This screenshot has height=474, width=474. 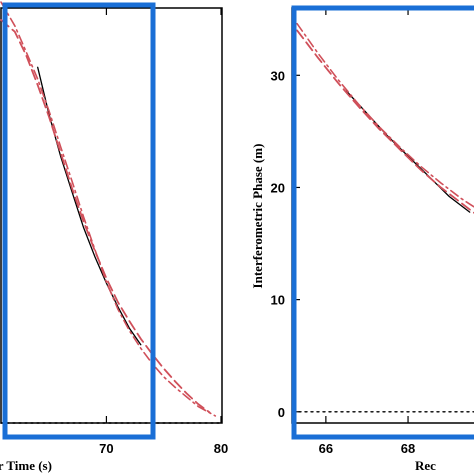 What do you see at coordinates (257, 216) in the screenshot?
I see `right-y-axis-label: Interferometric Phase (m)` at bounding box center [257, 216].